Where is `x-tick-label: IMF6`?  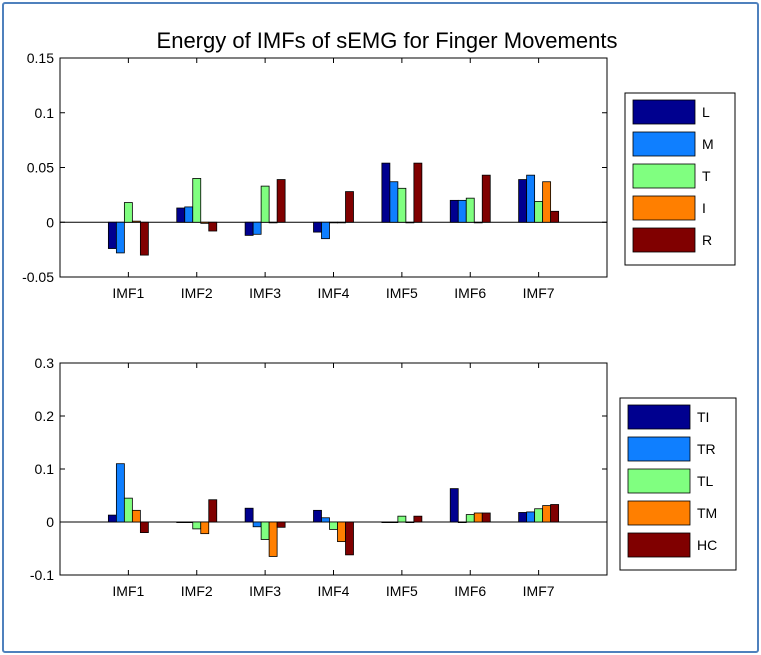 x-tick-label: IMF6 is located at coordinates (470, 293).